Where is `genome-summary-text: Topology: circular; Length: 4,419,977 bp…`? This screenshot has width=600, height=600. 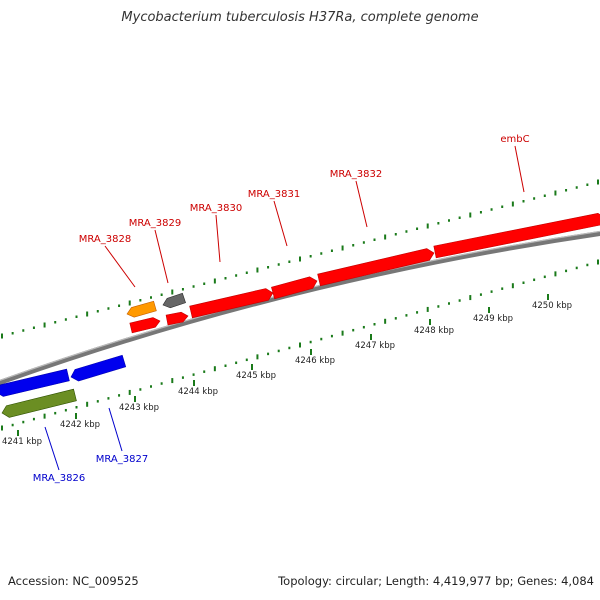 genome-summary-text: Topology: circular; Length: 4,419,977 bp… is located at coordinates (436, 581).